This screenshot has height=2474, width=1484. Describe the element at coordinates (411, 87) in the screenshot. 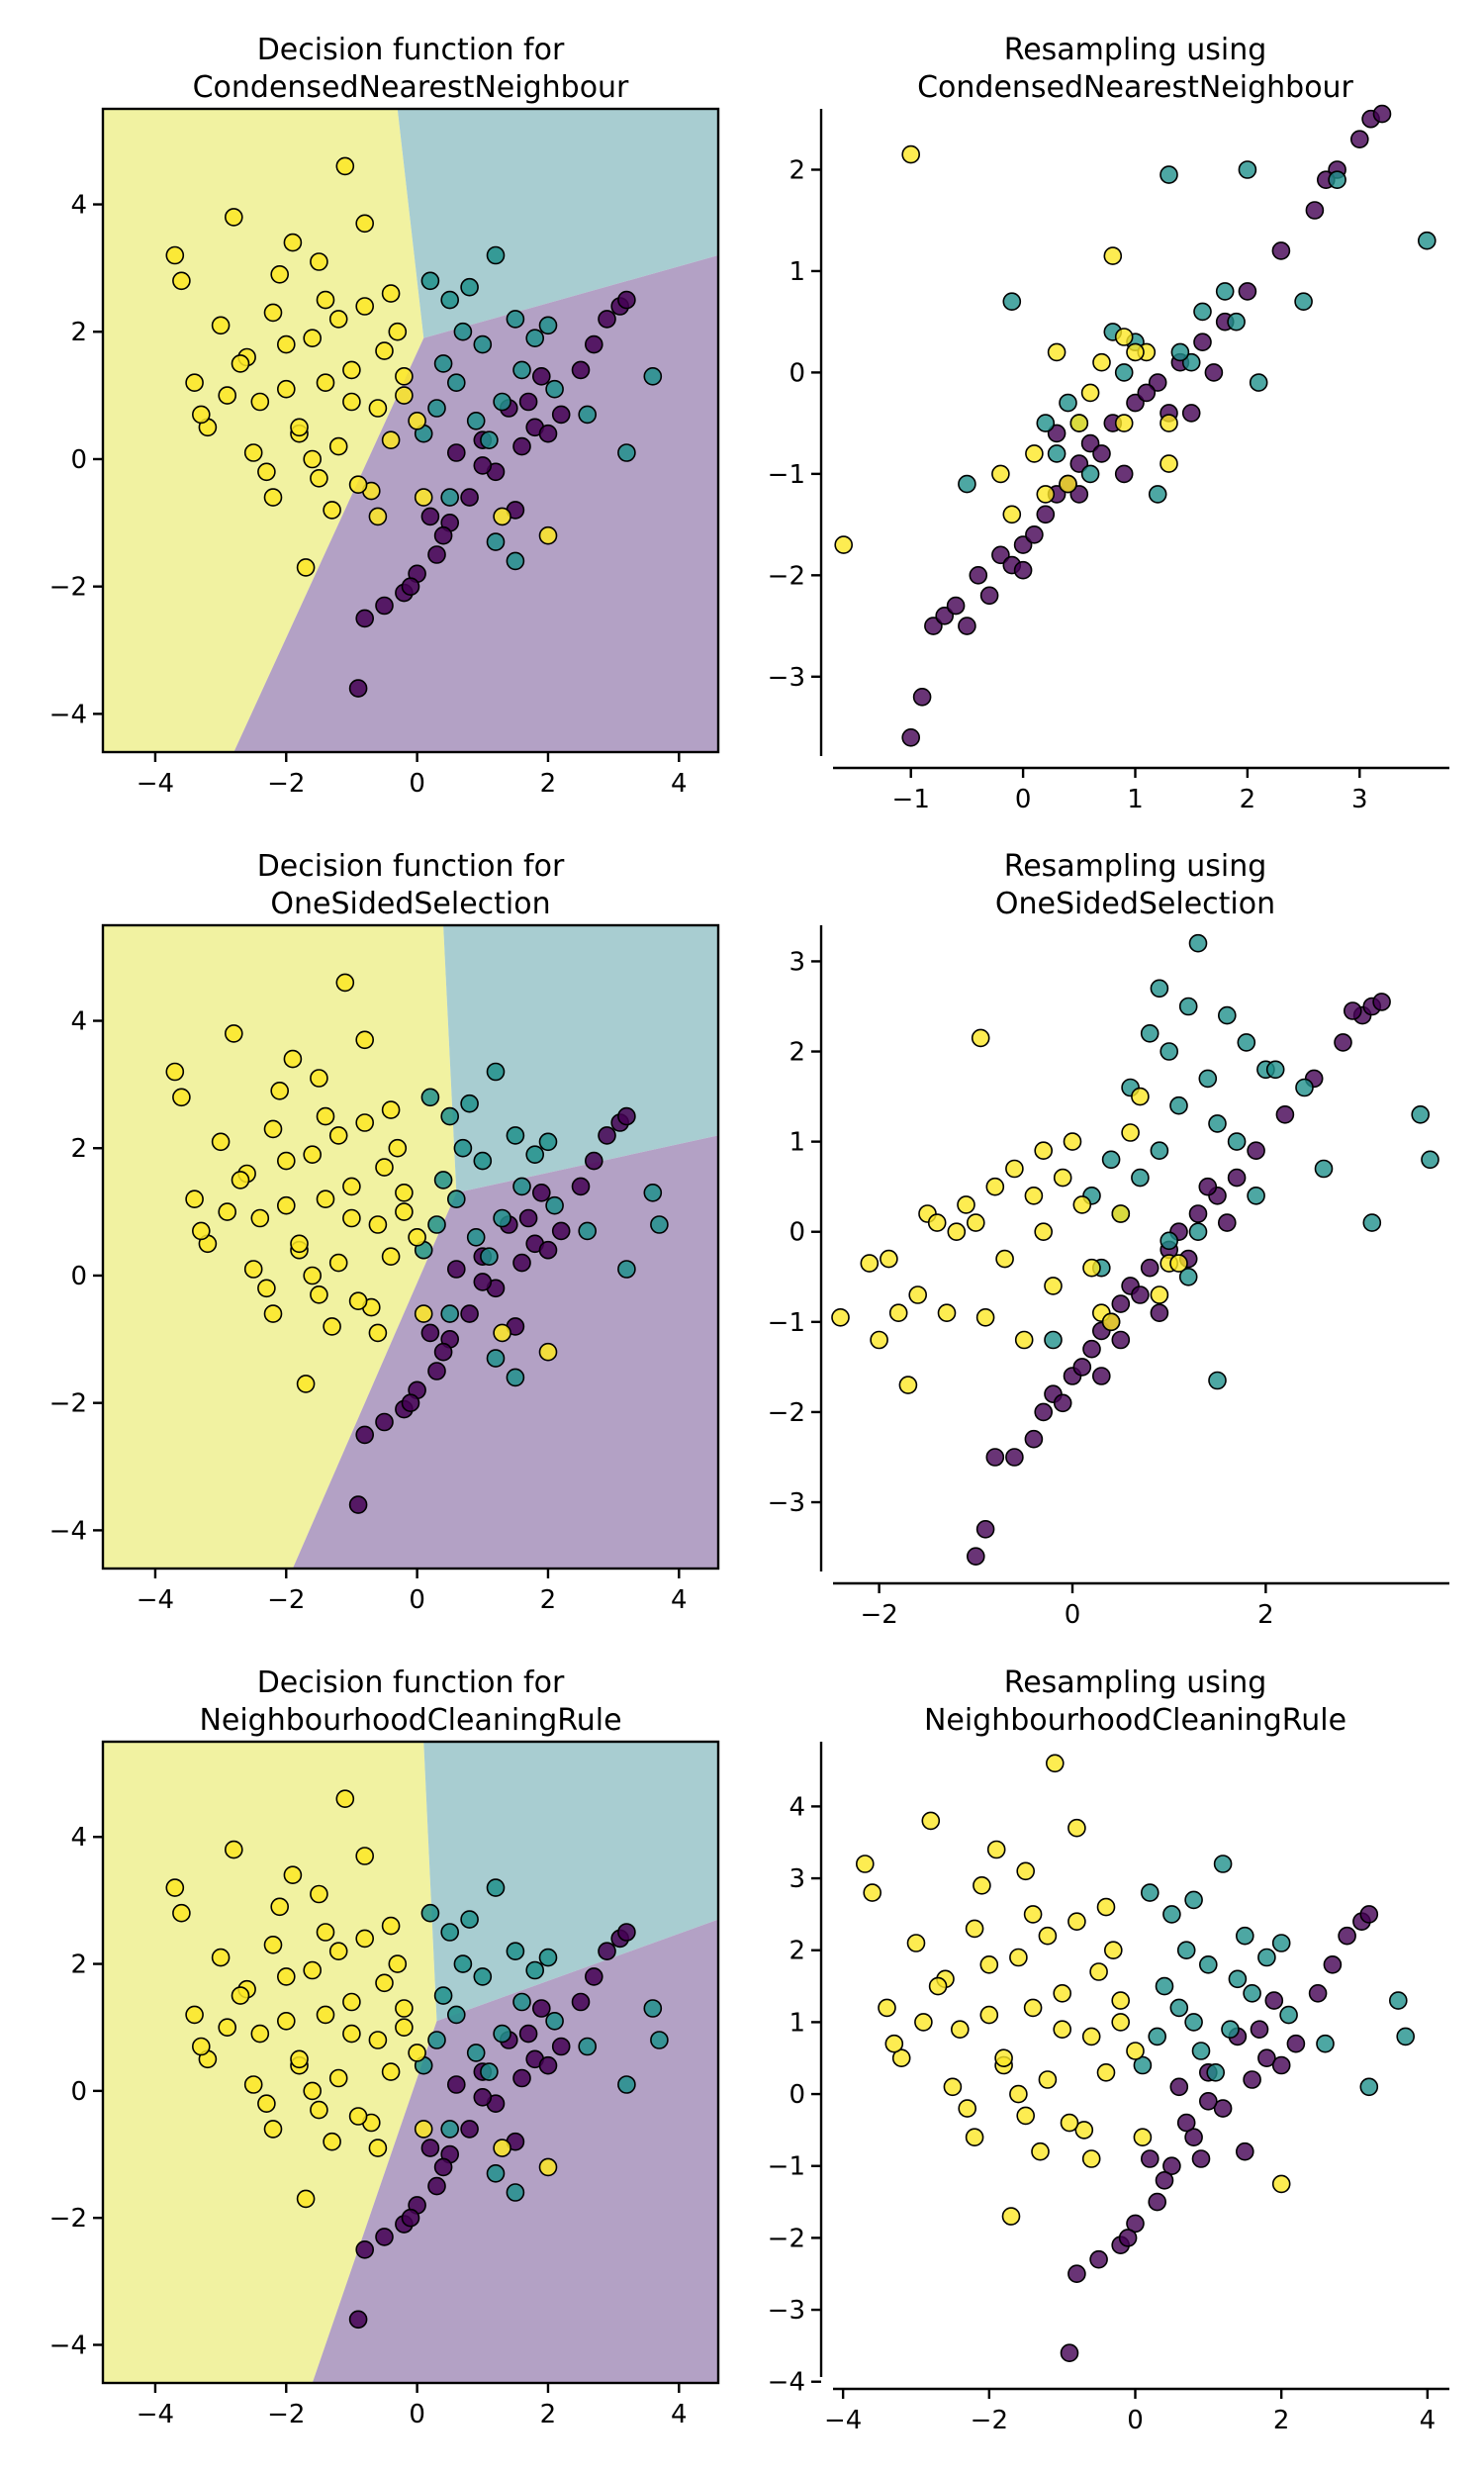

I see `subplot-title-line: CondensedNearestNeighbour` at that location.